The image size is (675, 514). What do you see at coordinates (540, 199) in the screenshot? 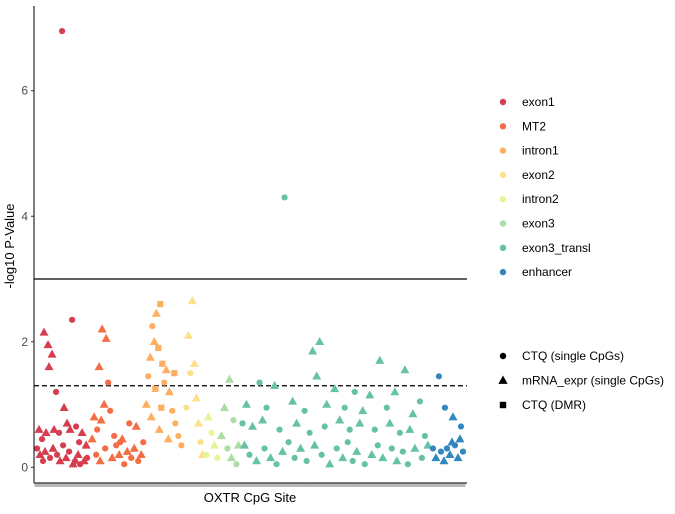
I see `legend-region-label: intron2` at bounding box center [540, 199].